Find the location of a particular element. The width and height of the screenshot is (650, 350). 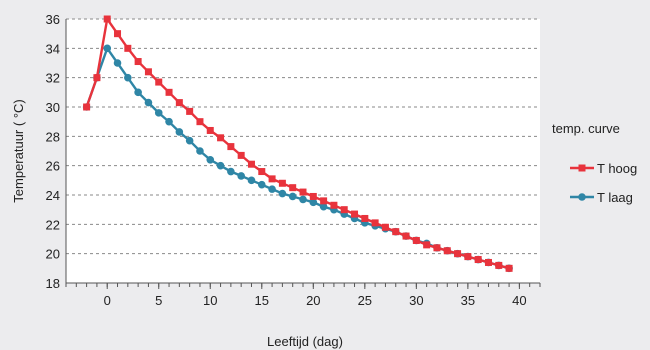

x-axis-title: Leeftijd (dag) is located at coordinates (305, 341).